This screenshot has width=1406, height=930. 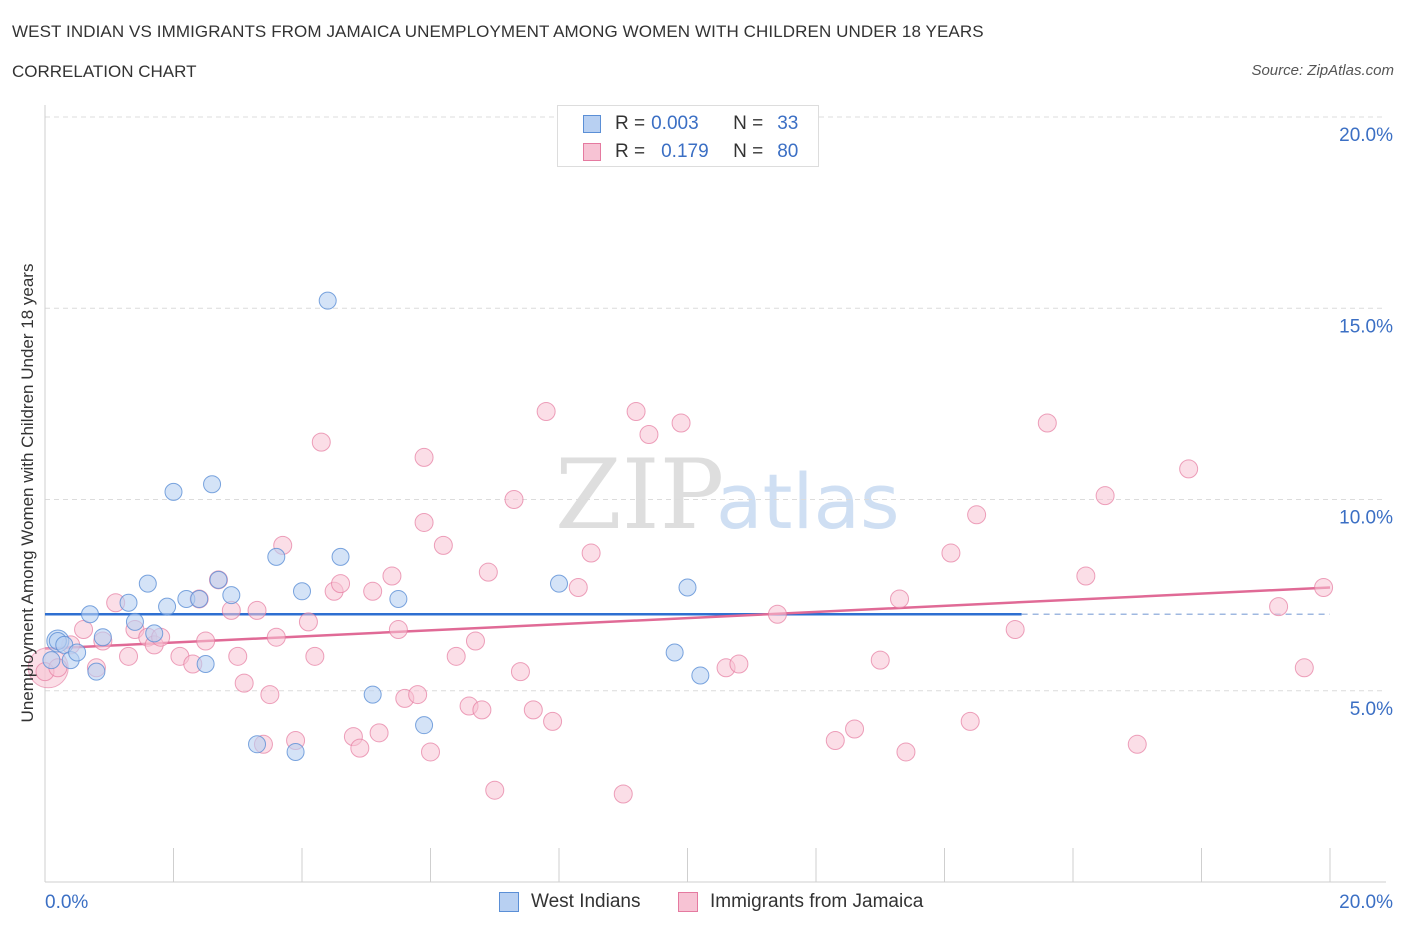 I want to click on x-tick-label: 20.0%, so click(x=1366, y=902).